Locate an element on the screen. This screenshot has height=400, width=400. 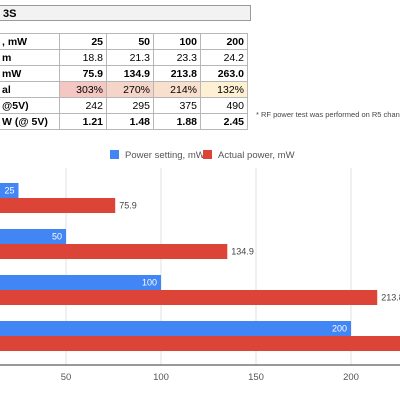
row-label-cell: al is located at coordinates (30, 89).